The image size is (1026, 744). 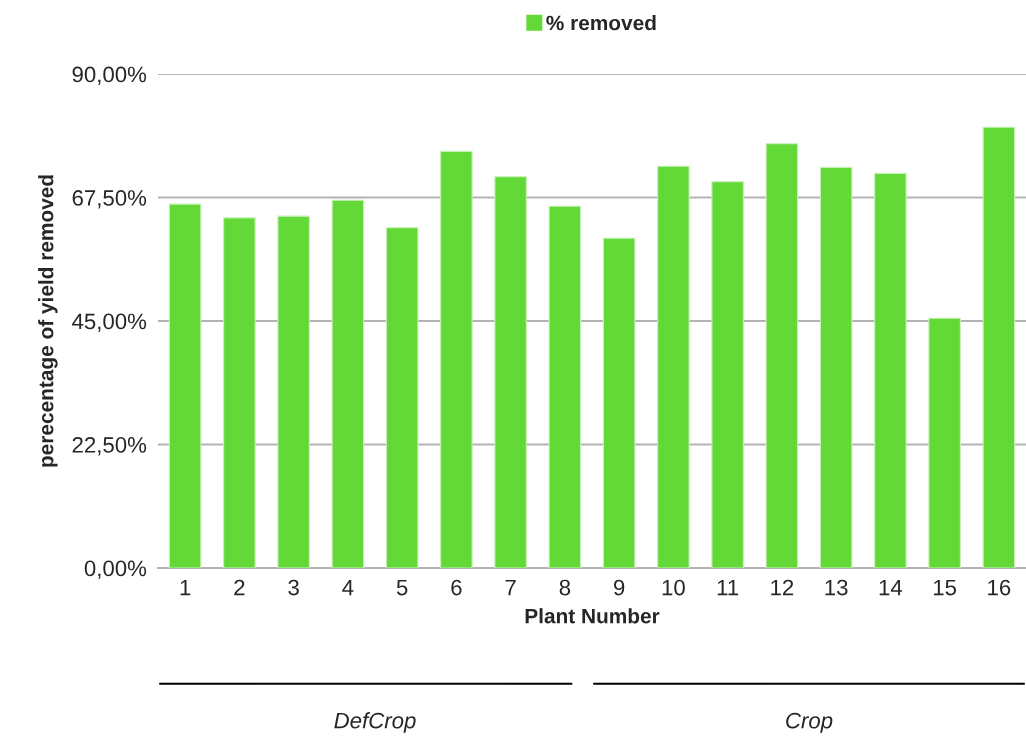 What do you see at coordinates (592, 616) in the screenshot?
I see `x-axis-title: Plant Number` at bounding box center [592, 616].